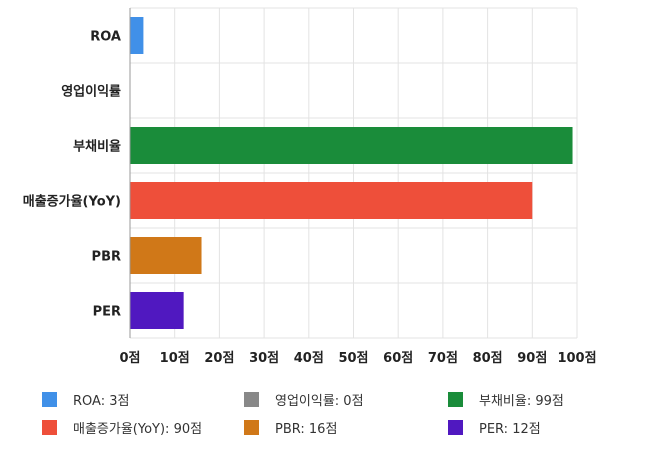 The height and width of the screenshot is (450, 650). I want to click on legend-item-0: ROA: 3점, so click(86, 399).